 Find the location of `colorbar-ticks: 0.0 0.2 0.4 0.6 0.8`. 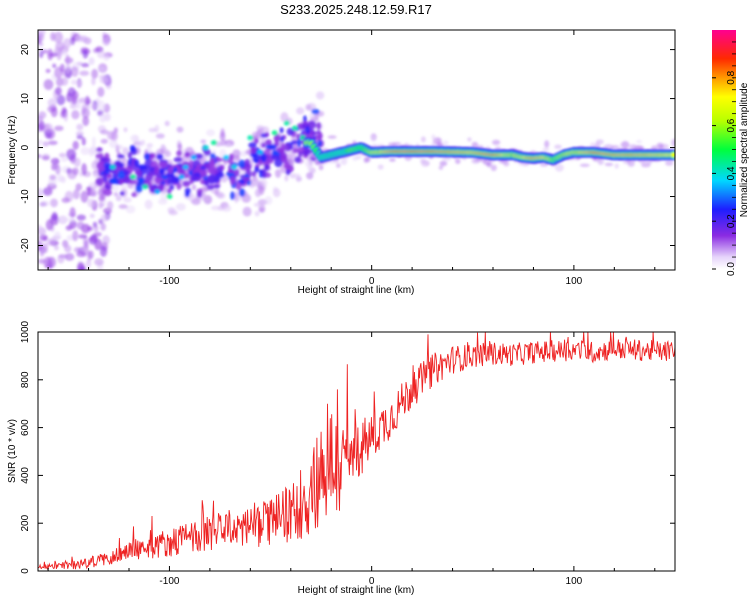

colorbar-ticks: 0.0 0.2 0.4 0.6 0.8 is located at coordinates (724, 158).